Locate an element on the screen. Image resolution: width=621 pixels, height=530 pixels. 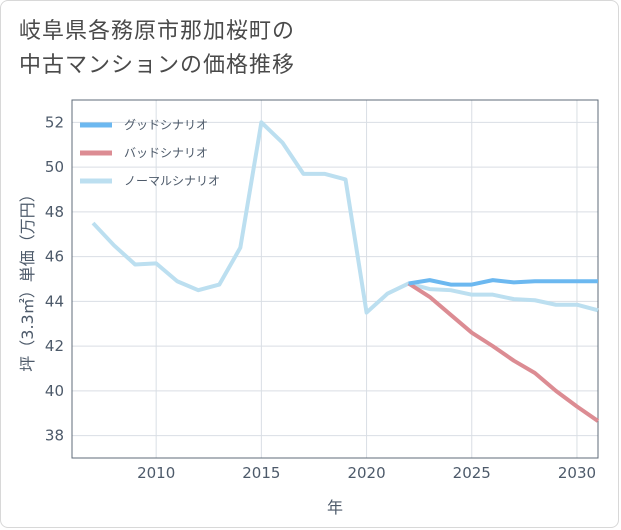
y-tick-label: 52 is located at coordinates (54, 122).